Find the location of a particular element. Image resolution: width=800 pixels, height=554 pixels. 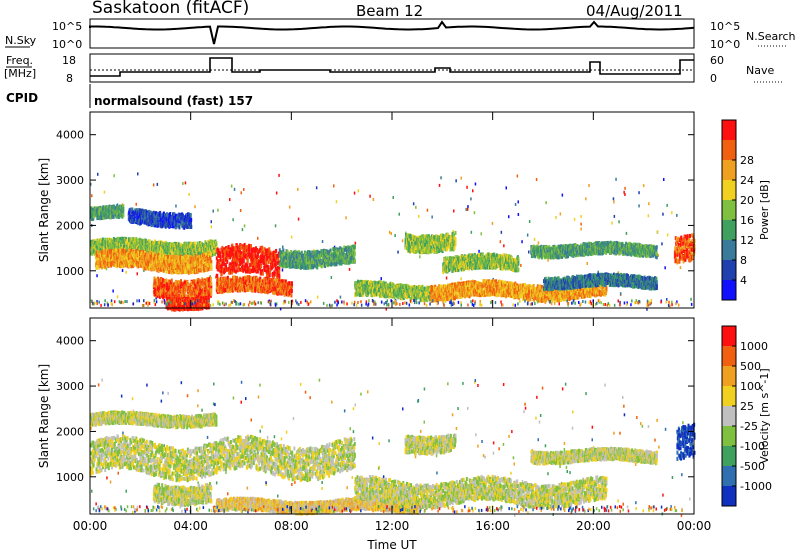

freq-tick-bottom: 8 is located at coordinates (69, 78).